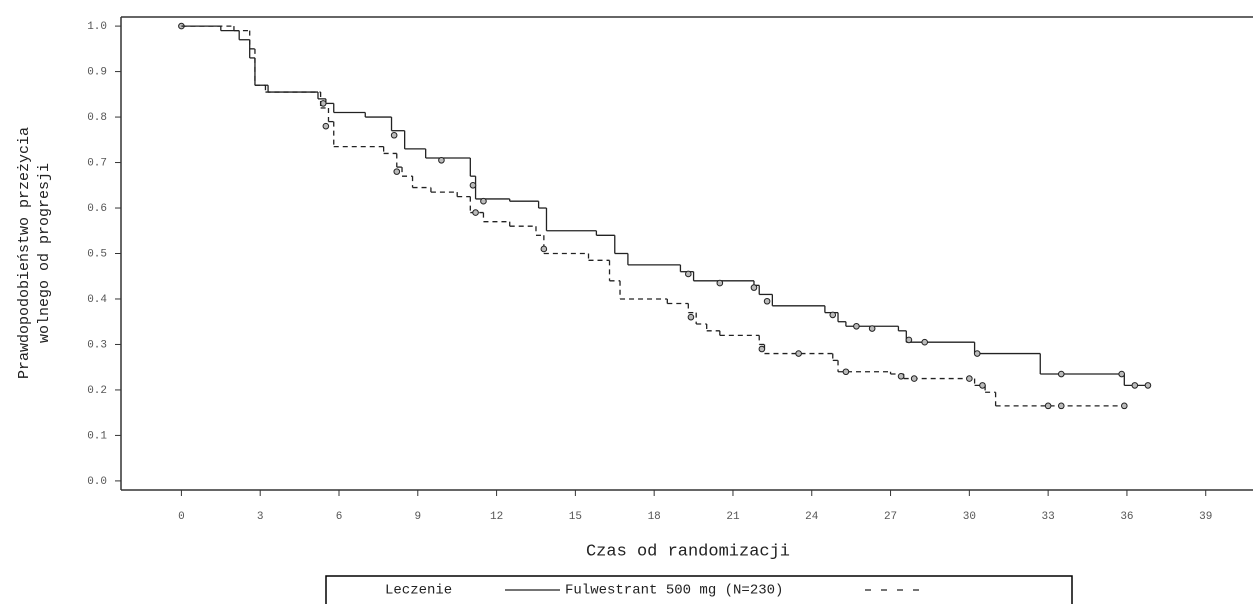  I want to click on x-tick-label: 6, so click(339, 517).